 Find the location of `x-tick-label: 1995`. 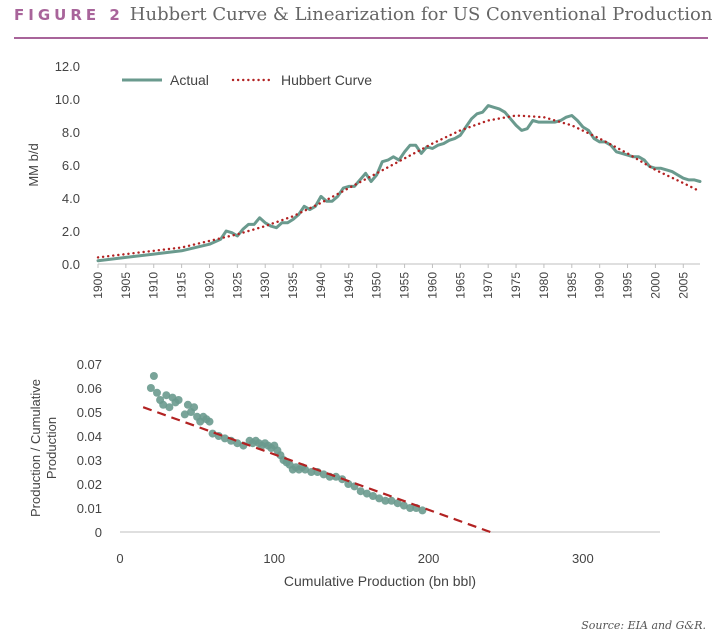

x-tick-label: 1995 is located at coordinates (628, 285).